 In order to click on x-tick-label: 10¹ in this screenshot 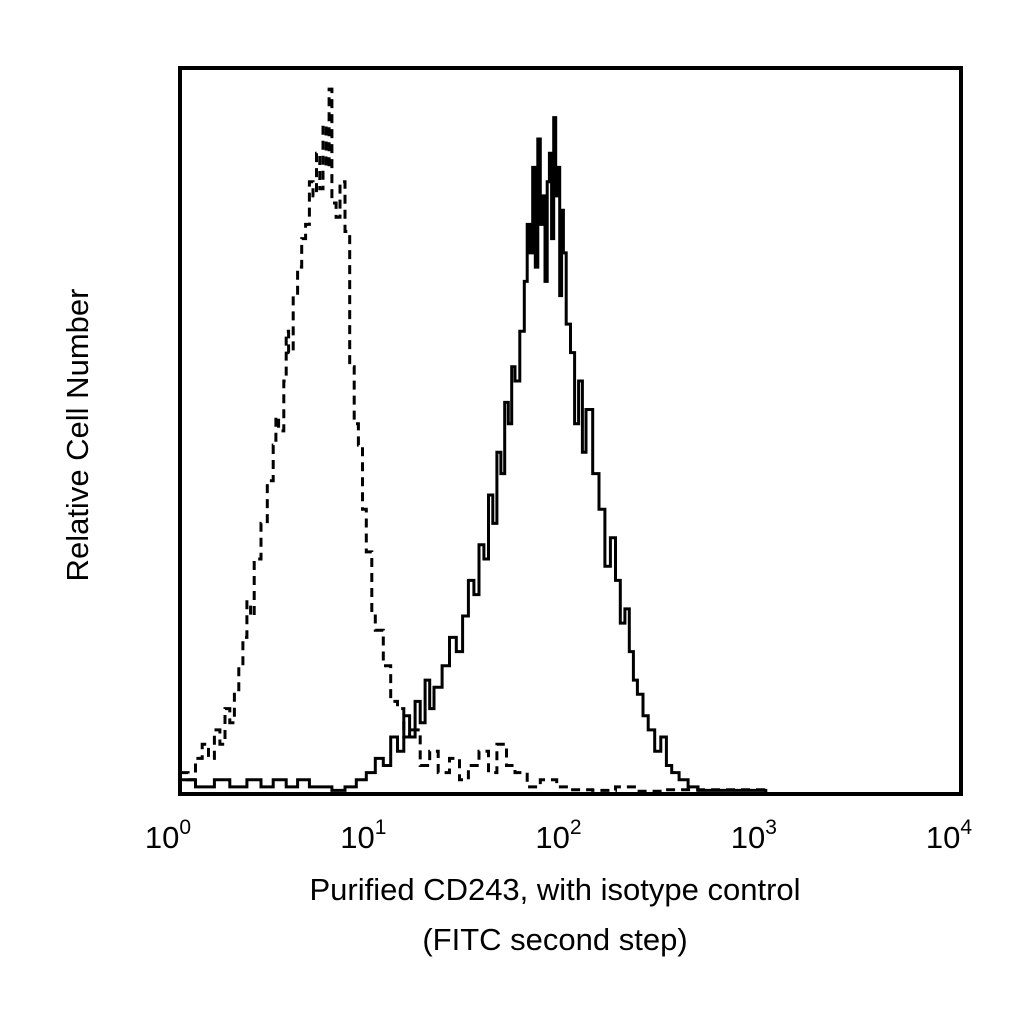, I will do `click(363, 835)`.